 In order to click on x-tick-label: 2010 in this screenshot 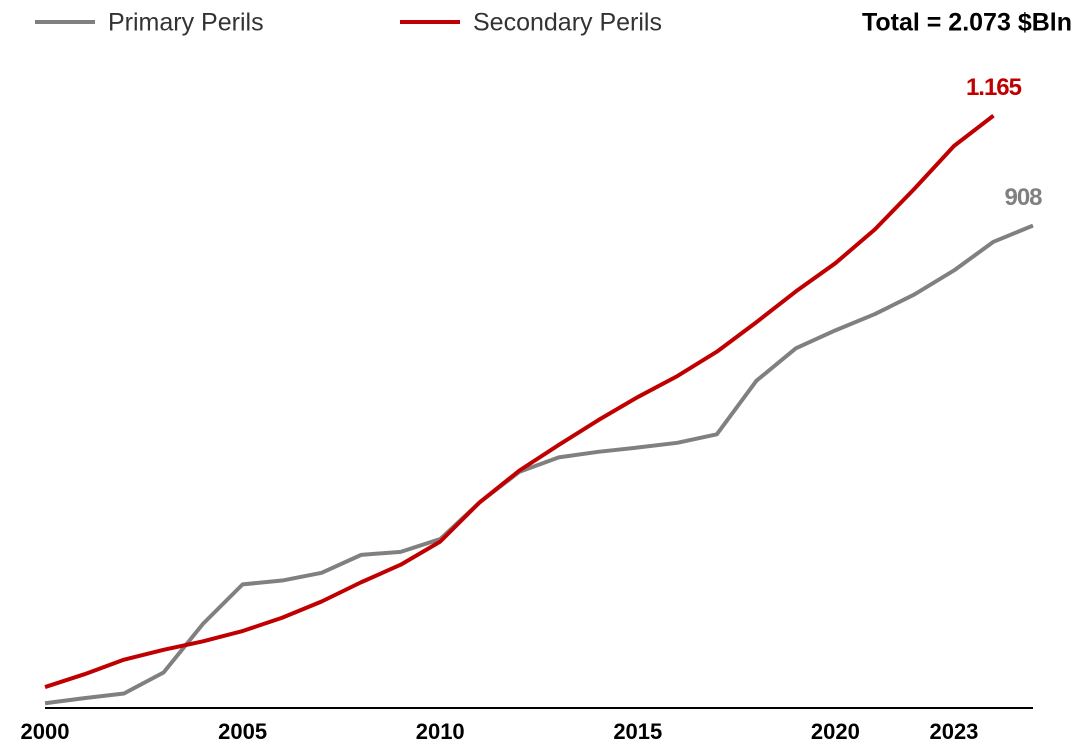, I will do `click(440, 731)`.